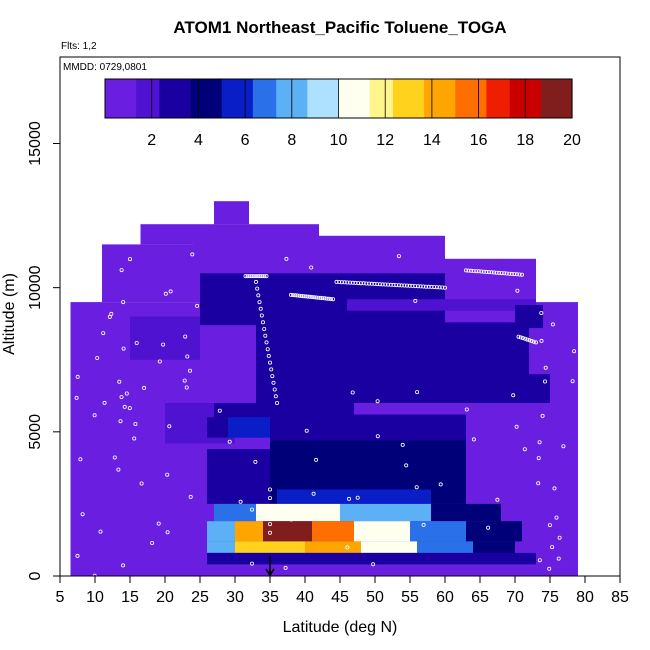  I want to click on colorbar-tick-label: 16, so click(479, 140).